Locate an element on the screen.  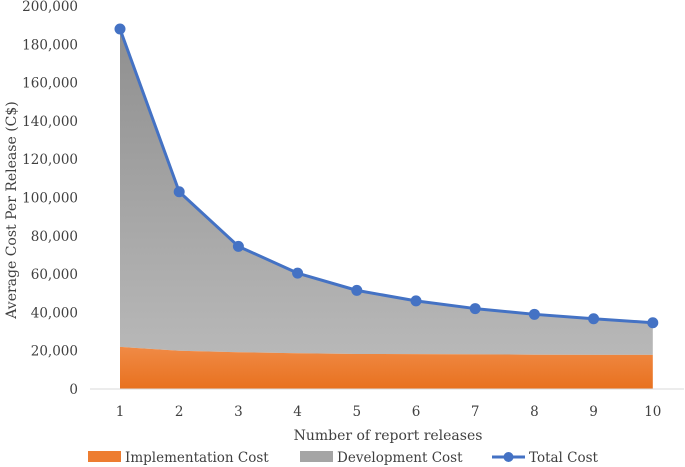
x-tick-label: 4 is located at coordinates (297, 412).